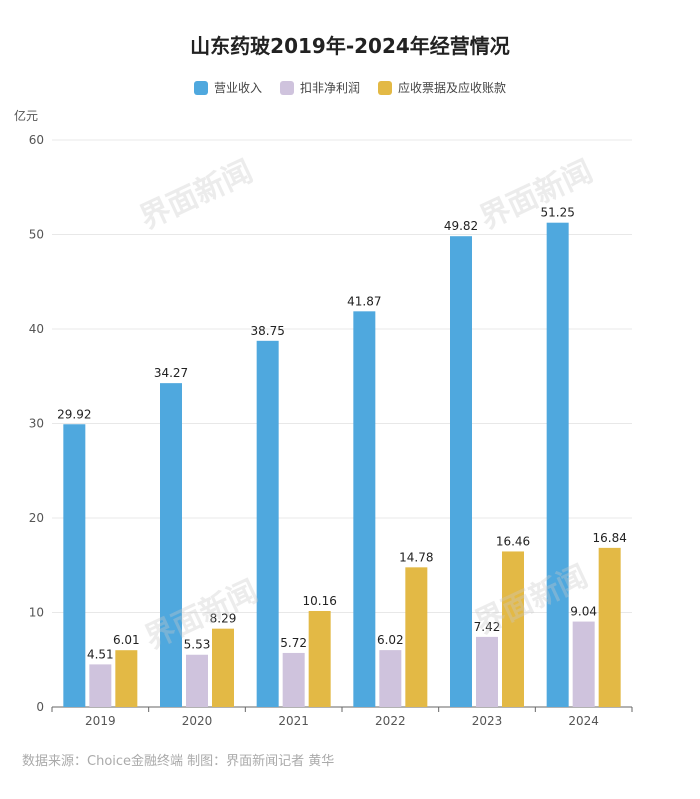  What do you see at coordinates (513, 541) in the screenshot?
I see `data-label: 16.46` at bounding box center [513, 541].